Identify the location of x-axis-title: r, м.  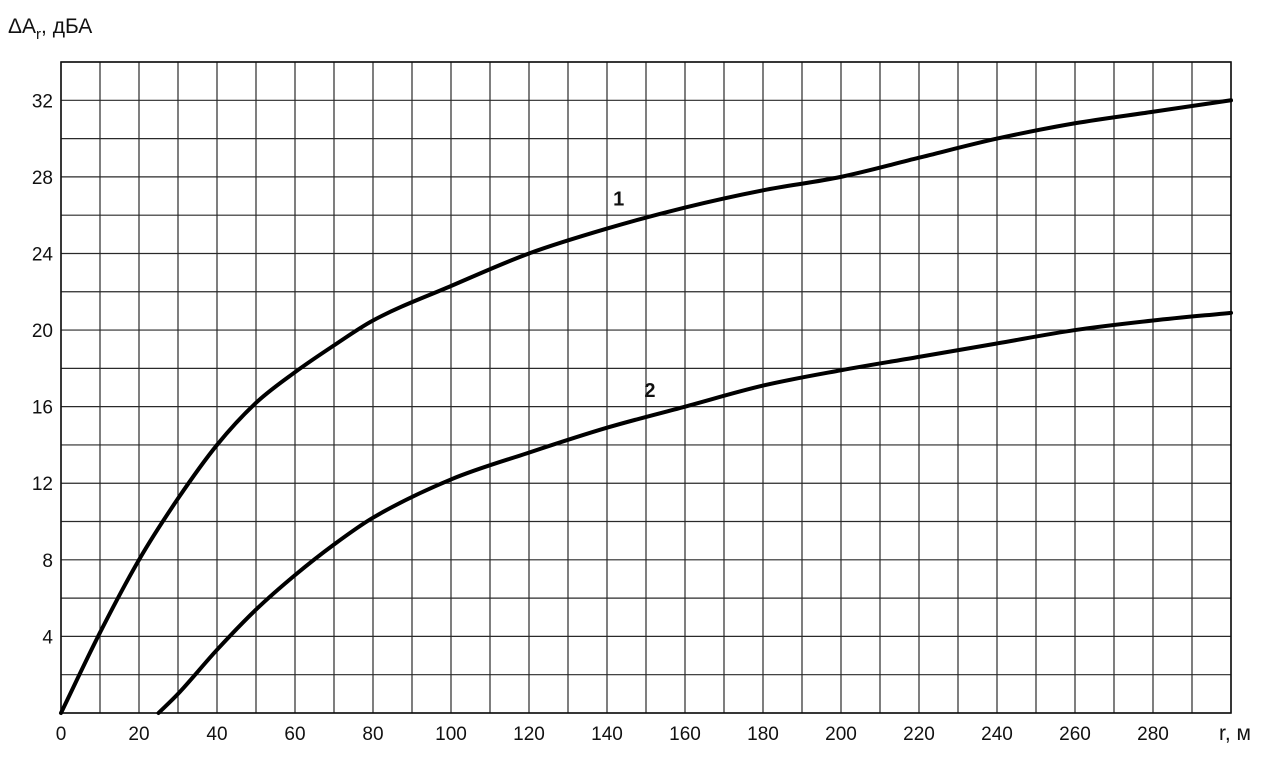
(1235, 733).